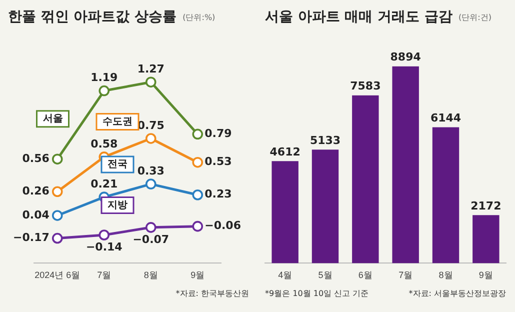 The image size is (515, 312). What do you see at coordinates (457, 293) in the screenshot?
I see `text: *자료: 서울부동산정보광장` at bounding box center [457, 293].